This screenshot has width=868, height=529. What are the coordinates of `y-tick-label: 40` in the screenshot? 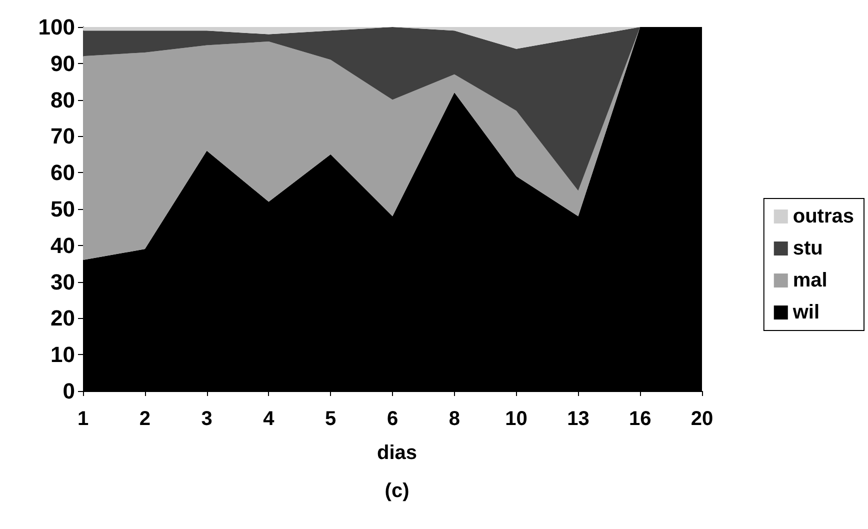 It's located at (62, 245).